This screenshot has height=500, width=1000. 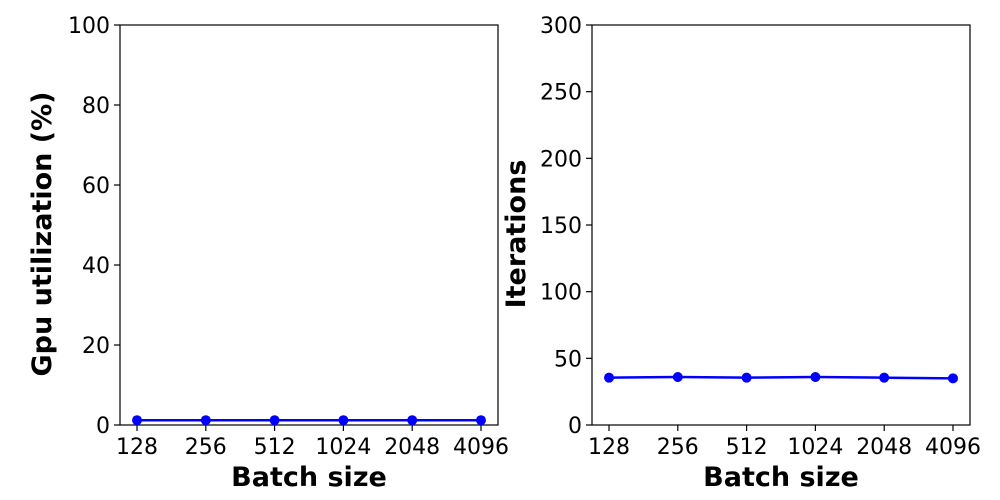 I want to click on y-tick-label: 200, so click(x=561, y=159).